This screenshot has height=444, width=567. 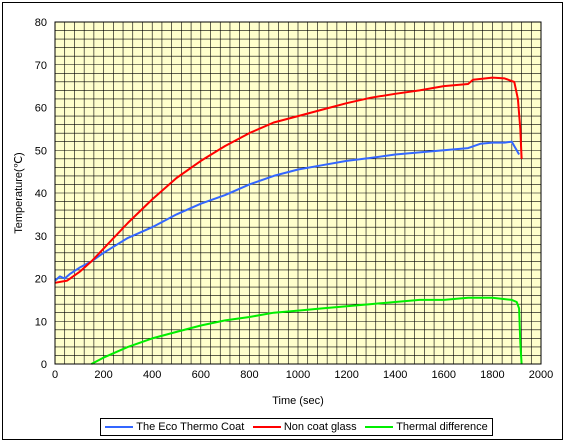 I want to click on y-tick-label: 50, so click(x=41, y=151).